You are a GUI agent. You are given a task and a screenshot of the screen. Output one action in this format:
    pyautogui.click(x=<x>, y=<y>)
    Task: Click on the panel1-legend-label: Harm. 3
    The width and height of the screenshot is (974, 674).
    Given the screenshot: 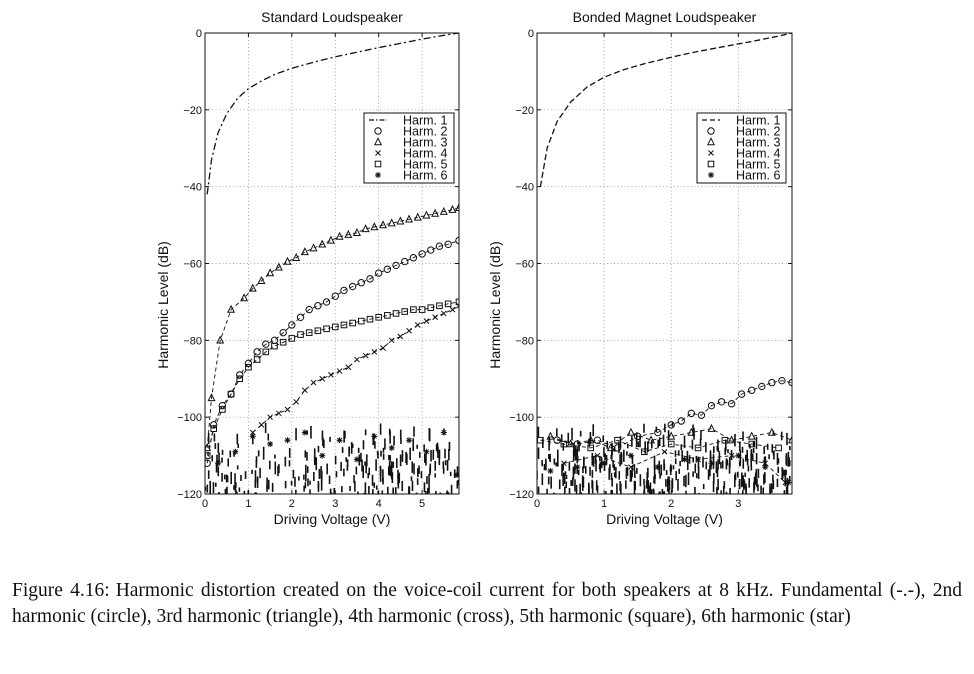 What is the action you would take?
    pyautogui.click(x=425, y=143)
    